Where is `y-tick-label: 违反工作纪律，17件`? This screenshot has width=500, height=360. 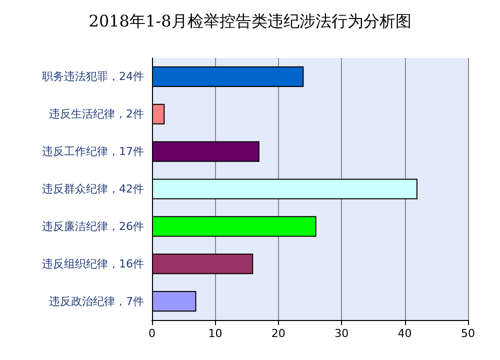 y-tick-label: 违反工作纪律，17件 is located at coordinates (93, 151).